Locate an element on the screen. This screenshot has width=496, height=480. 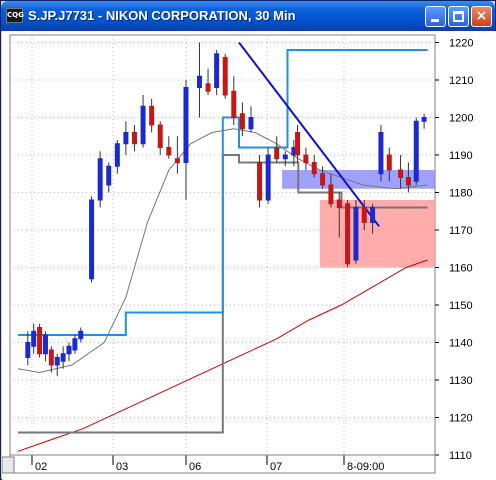
y-tick-label: 1160 is located at coordinates (461, 269).